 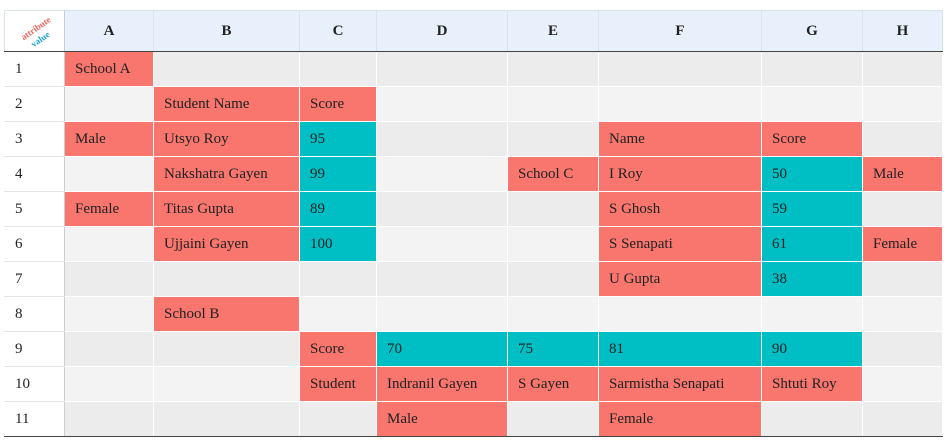 I want to click on cell-g11, so click(x=812, y=419).